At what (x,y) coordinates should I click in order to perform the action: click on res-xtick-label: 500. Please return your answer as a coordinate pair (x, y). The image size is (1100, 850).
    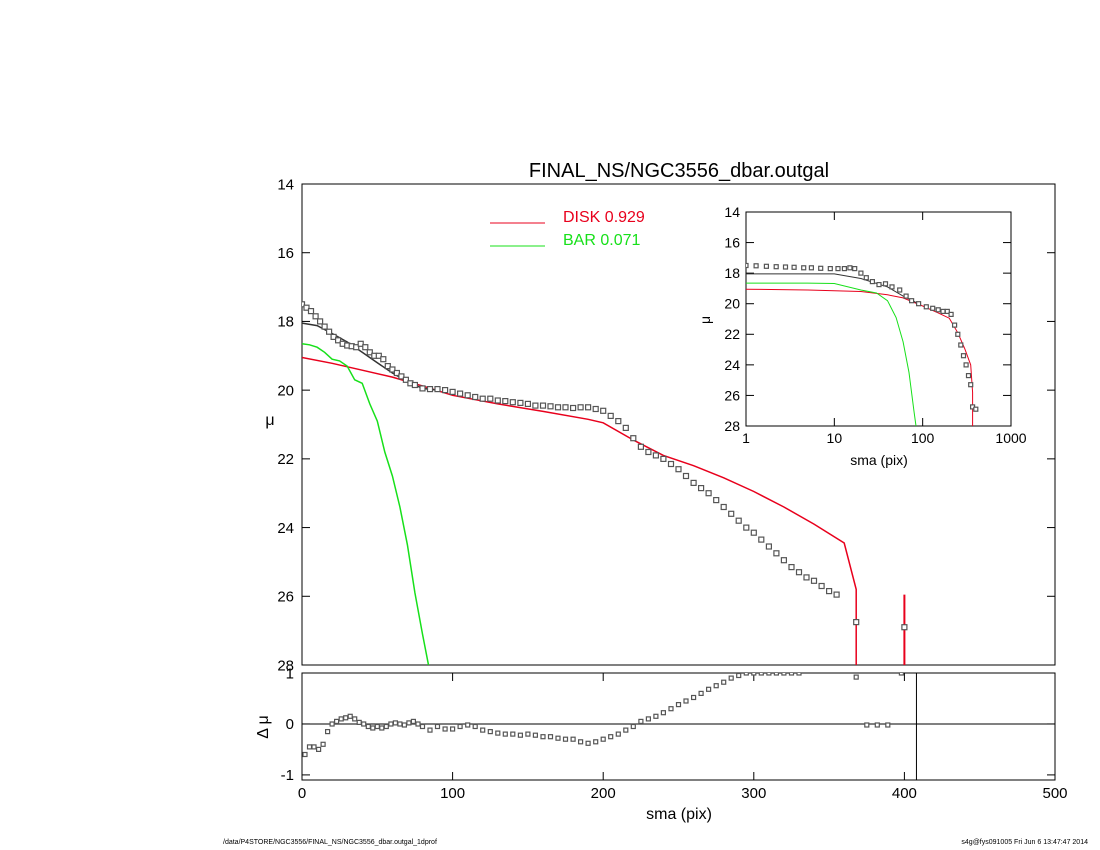
    Looking at the image, I should click on (1054, 793).